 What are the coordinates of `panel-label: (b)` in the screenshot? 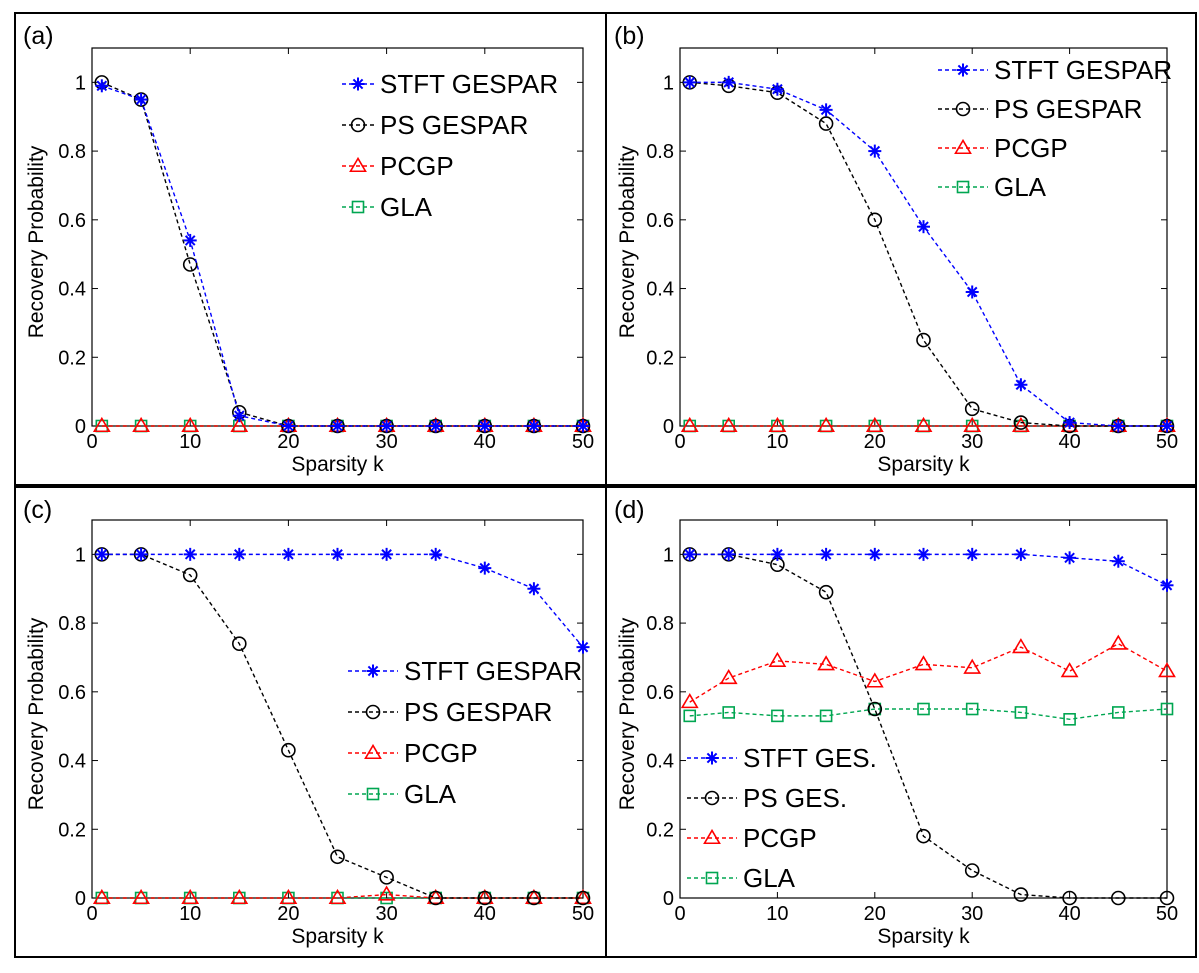 It's located at (629, 36).